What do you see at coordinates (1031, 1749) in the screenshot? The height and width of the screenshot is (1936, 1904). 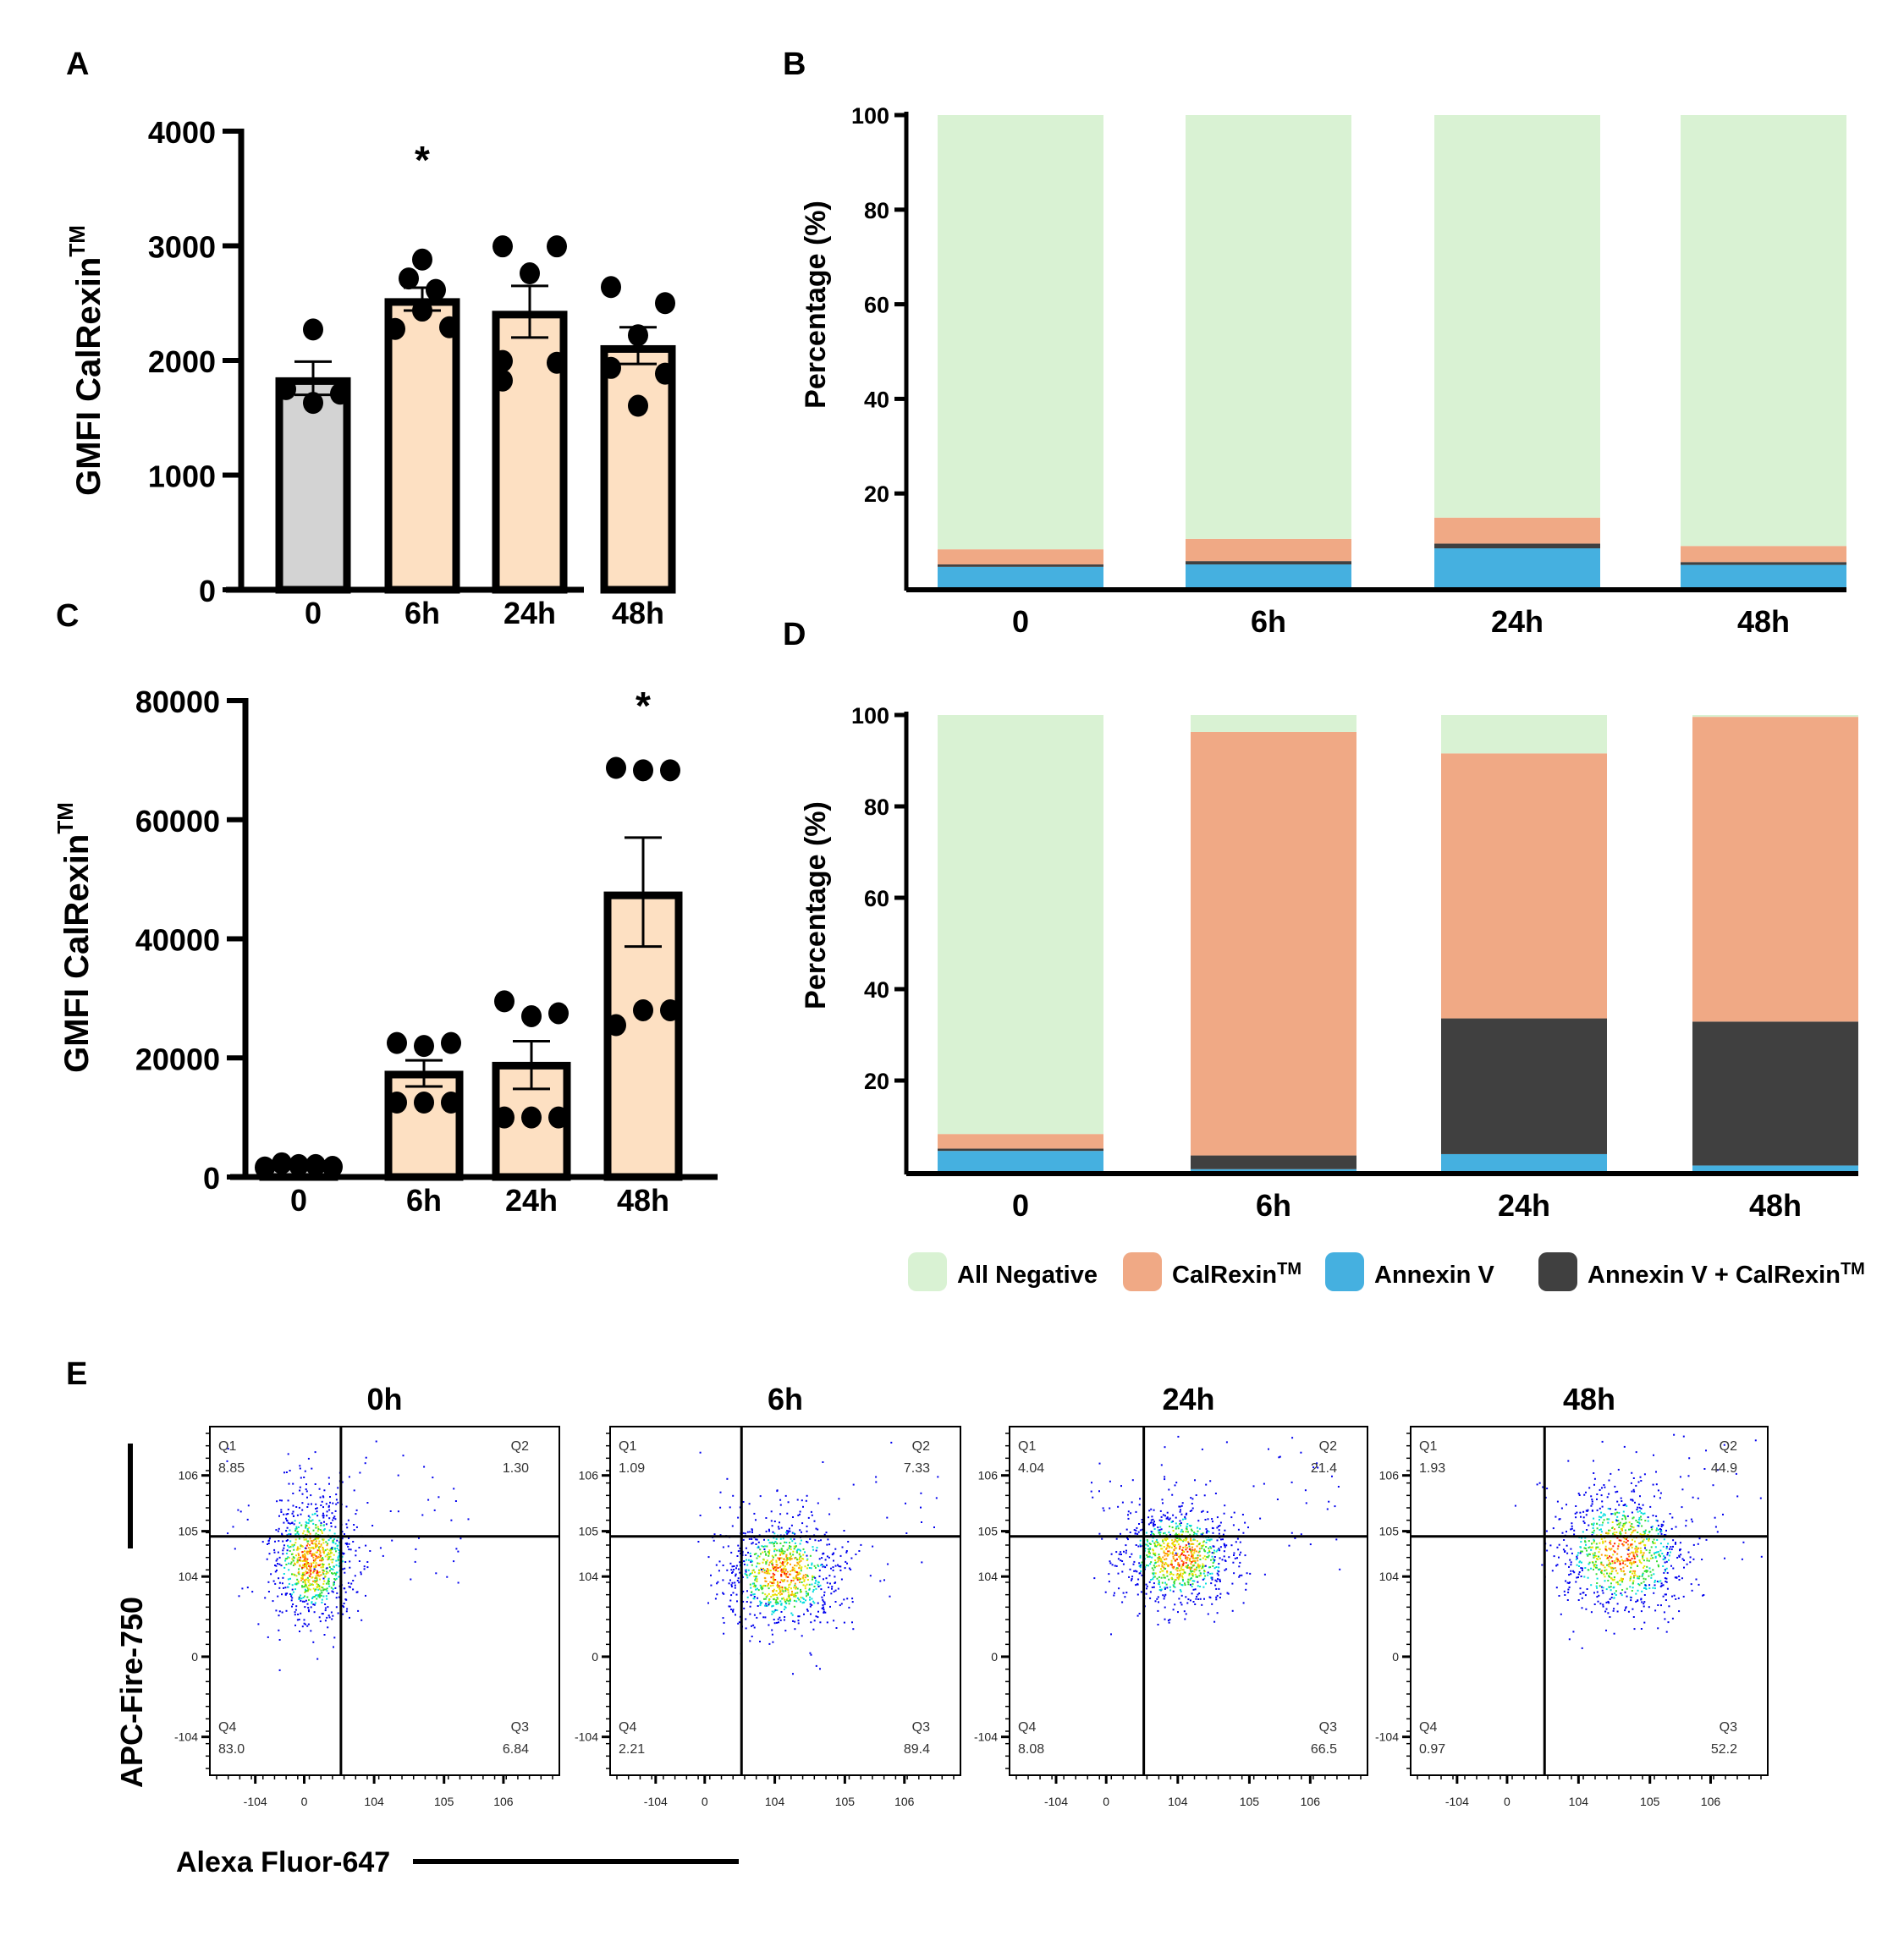 I see `quadrant-q4-percent: 8.08` at bounding box center [1031, 1749].